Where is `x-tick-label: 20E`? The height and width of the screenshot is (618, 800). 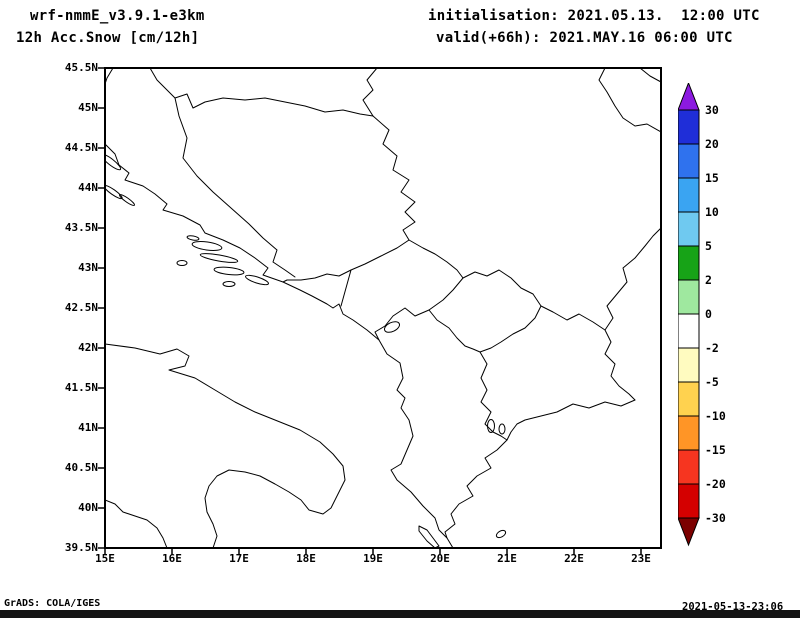
x-tick-label: 20E is located at coordinates (440, 558).